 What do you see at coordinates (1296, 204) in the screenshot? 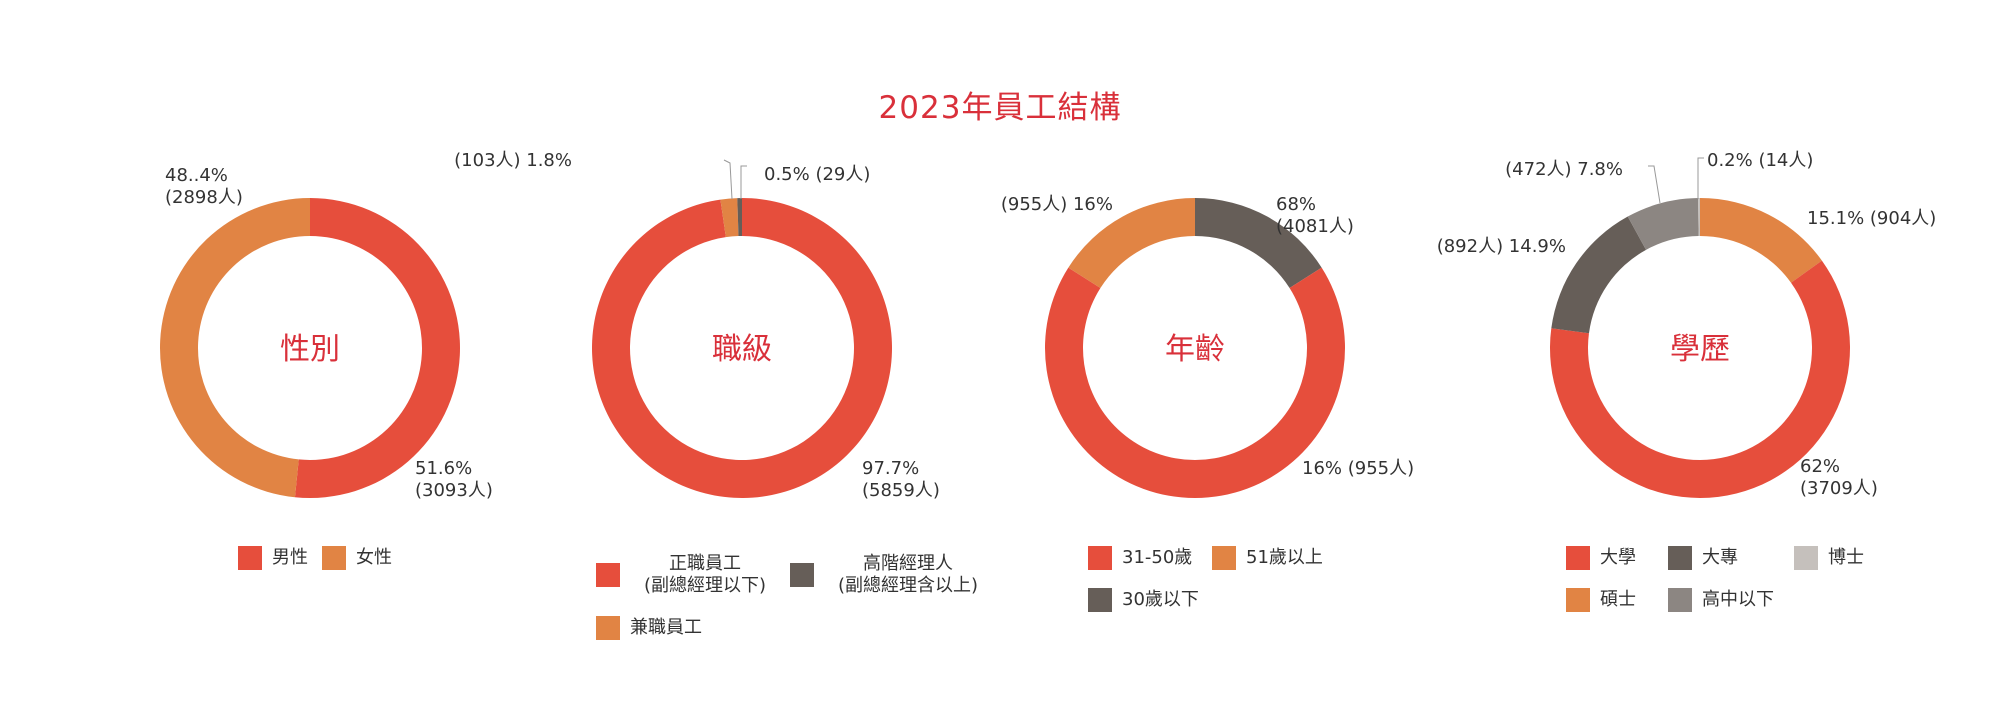
I see `data-label-line: 68%` at bounding box center [1296, 204].